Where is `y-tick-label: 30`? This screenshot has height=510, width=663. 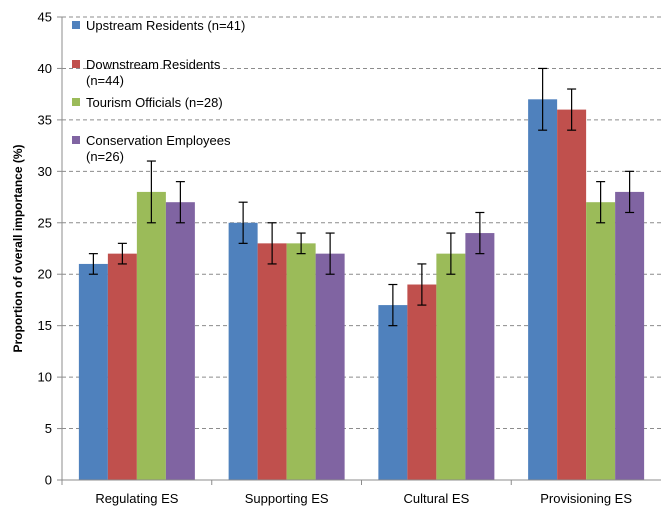
y-tick-label: 30 is located at coordinates (45, 171).